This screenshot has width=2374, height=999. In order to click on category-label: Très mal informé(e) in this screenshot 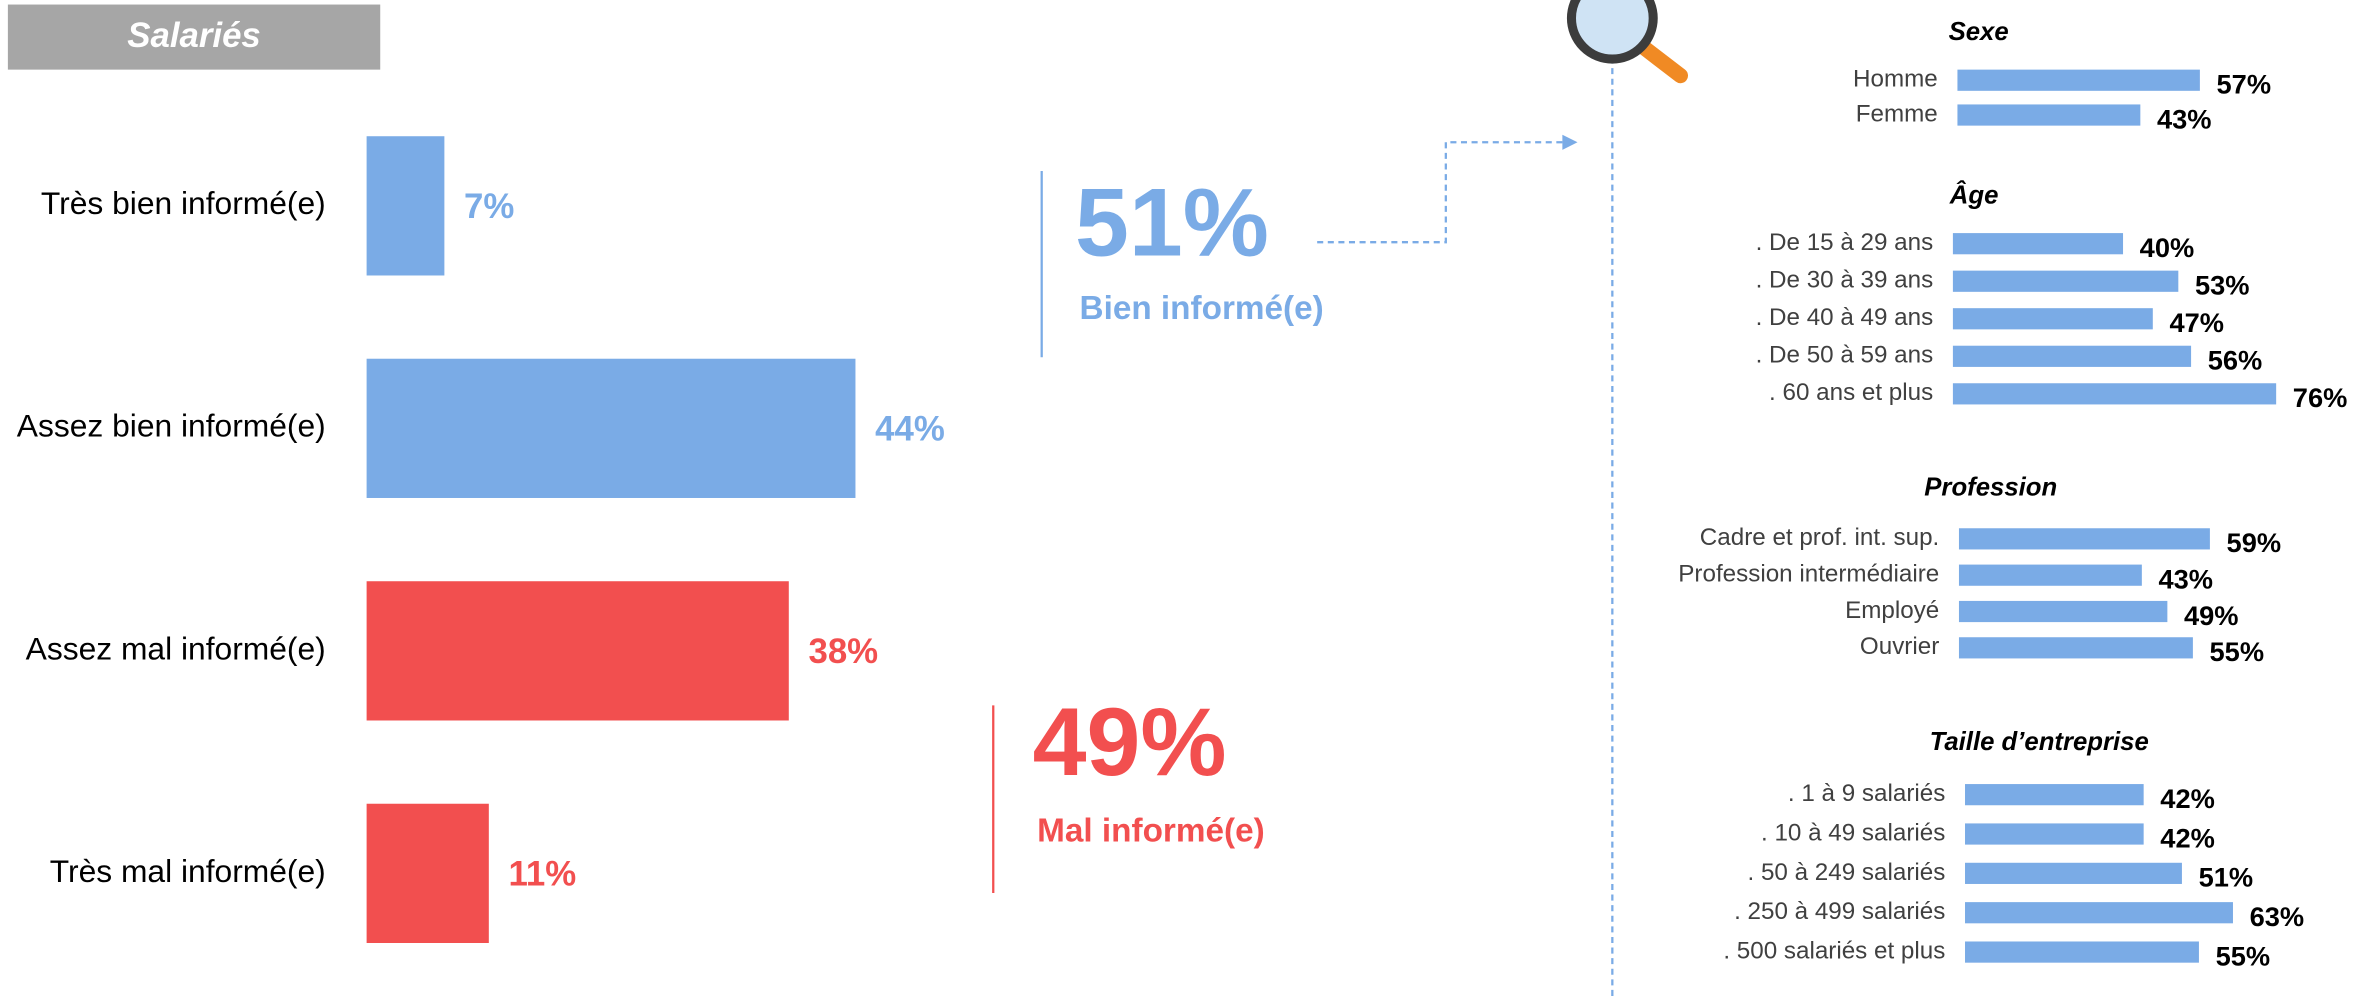, I will do `click(188, 871)`.